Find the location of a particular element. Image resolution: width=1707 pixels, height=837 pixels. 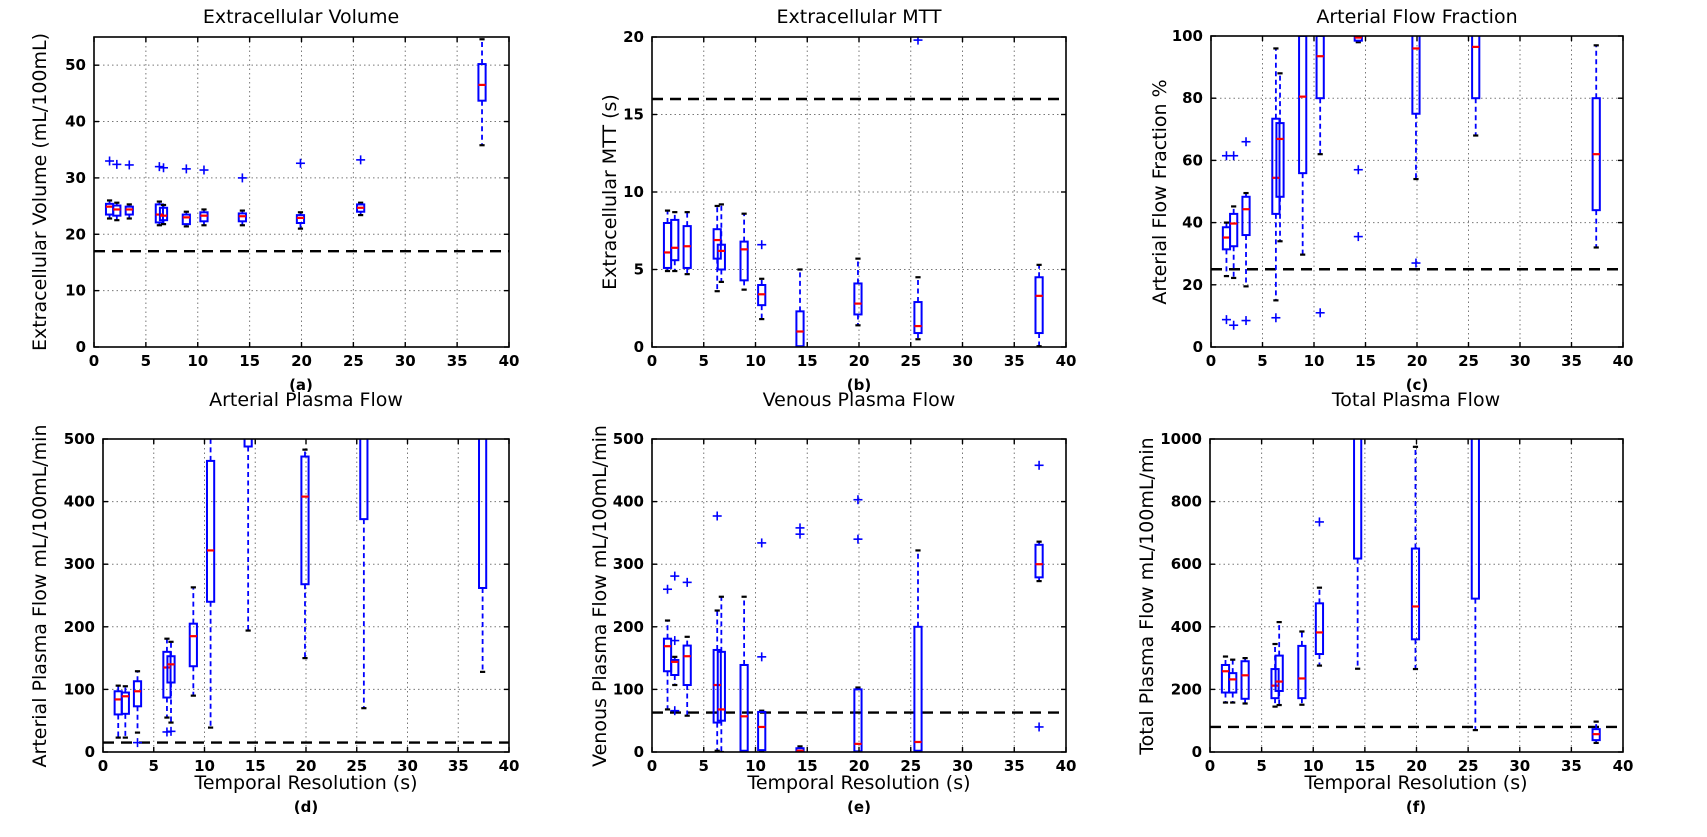

svg-text: 1000 is located at coordinates (1181, 439).